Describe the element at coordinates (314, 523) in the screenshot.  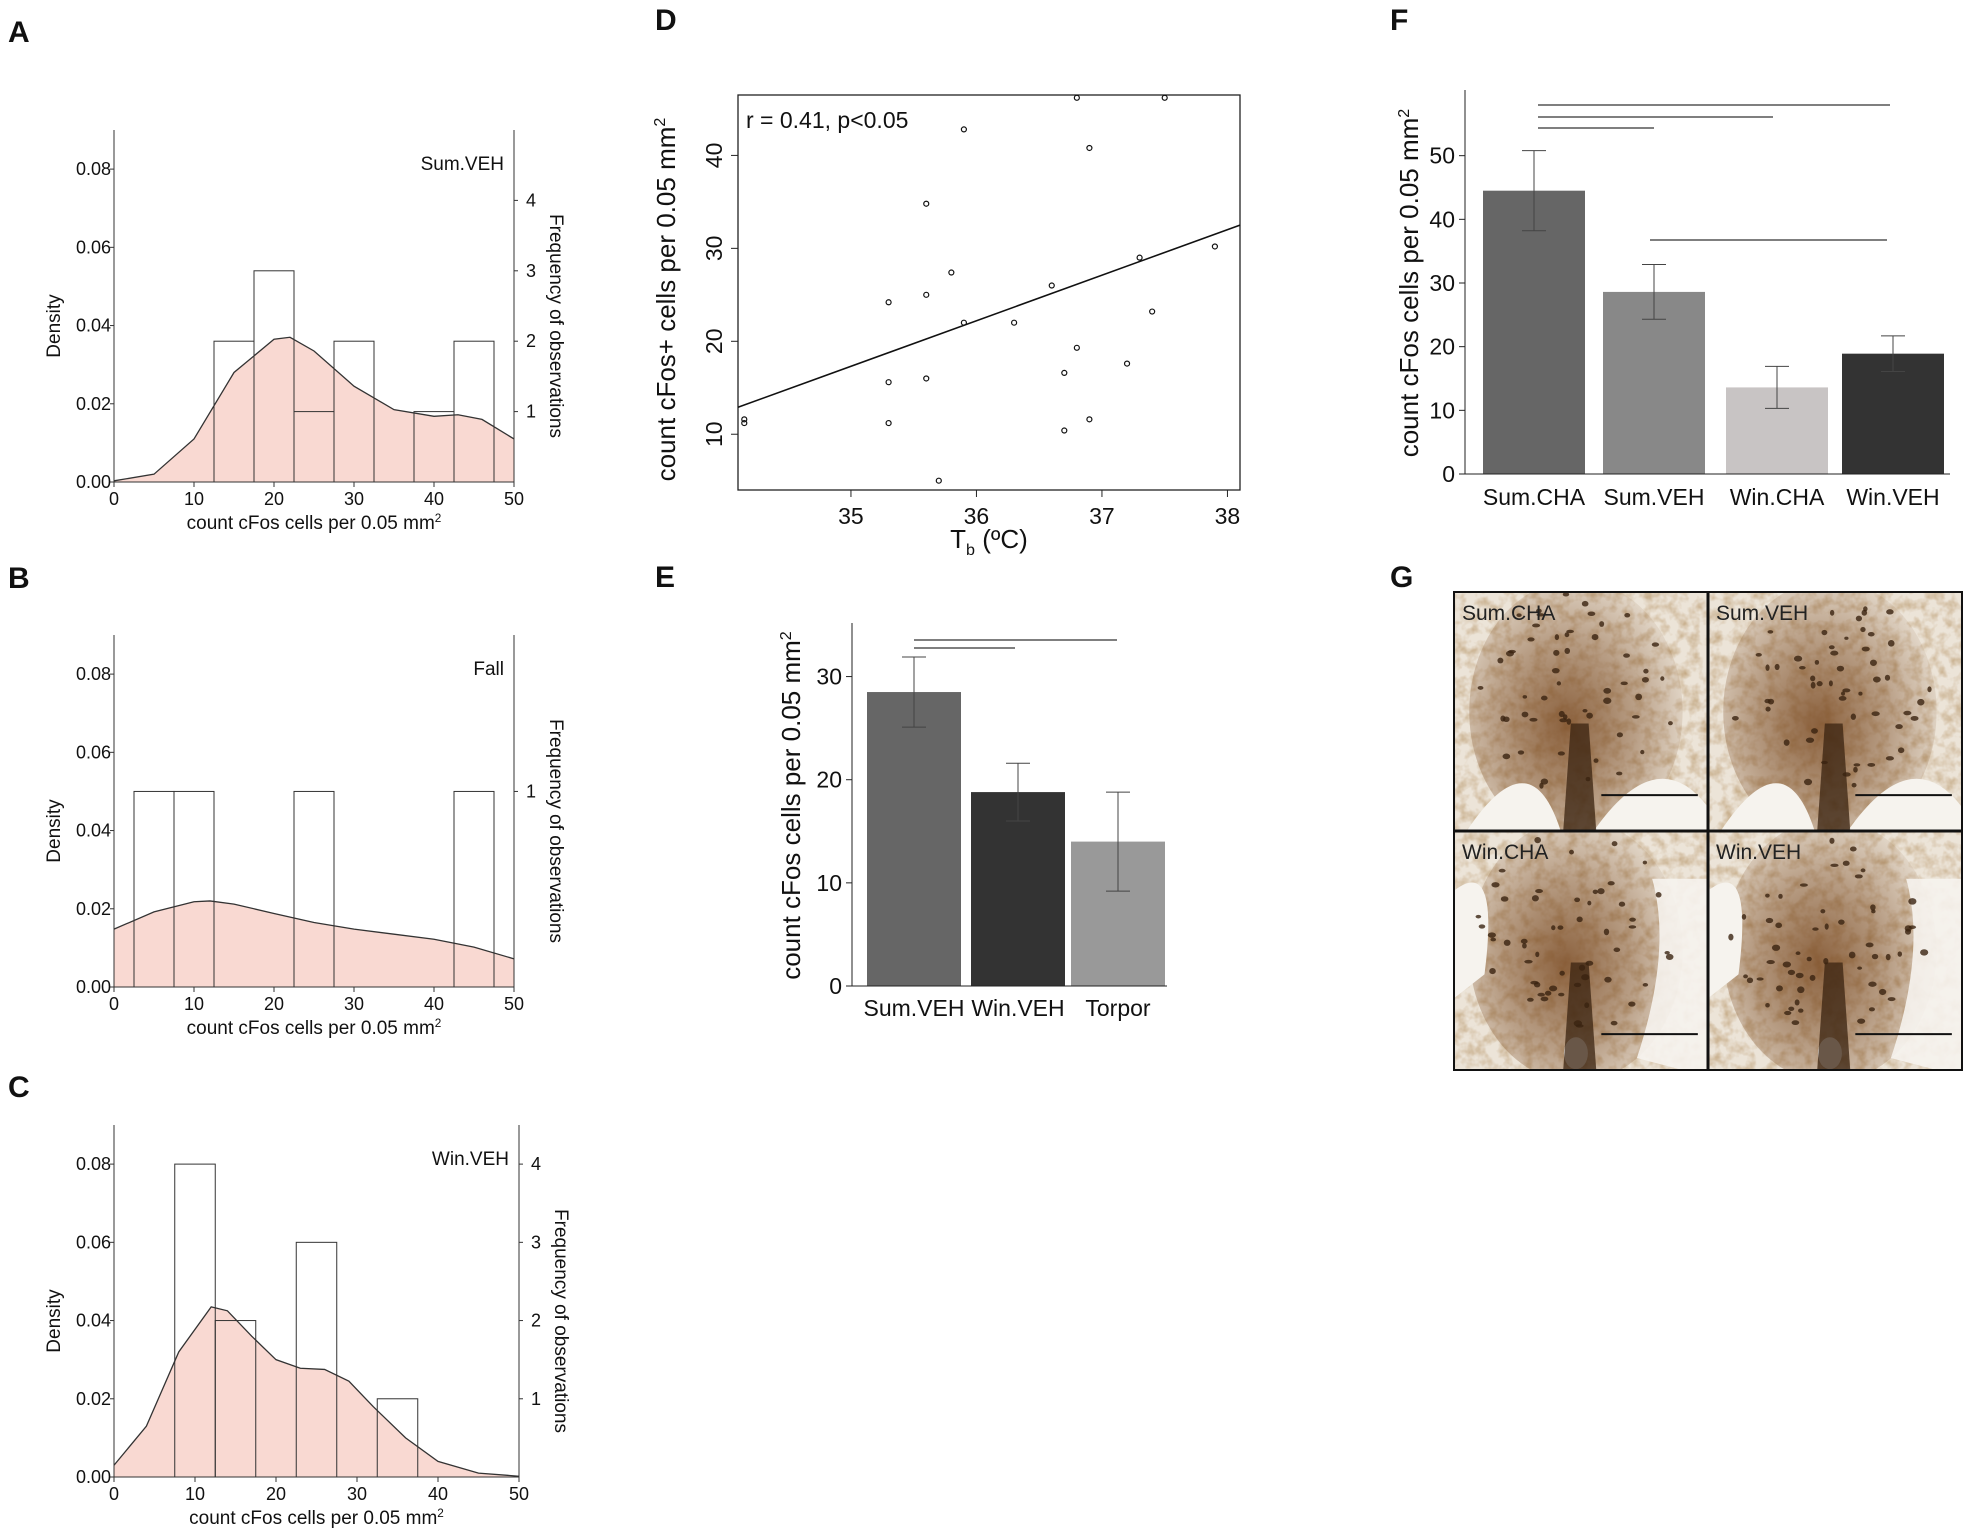
I see `x-axis-label: count cFos cells per 0.05 mm2` at that location.